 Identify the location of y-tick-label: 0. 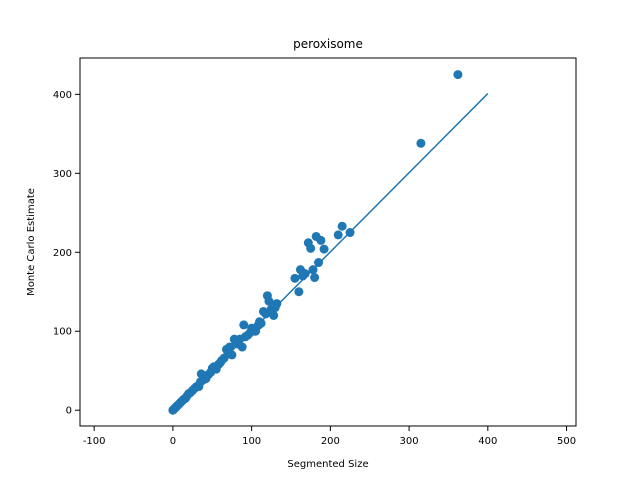
(69, 411).